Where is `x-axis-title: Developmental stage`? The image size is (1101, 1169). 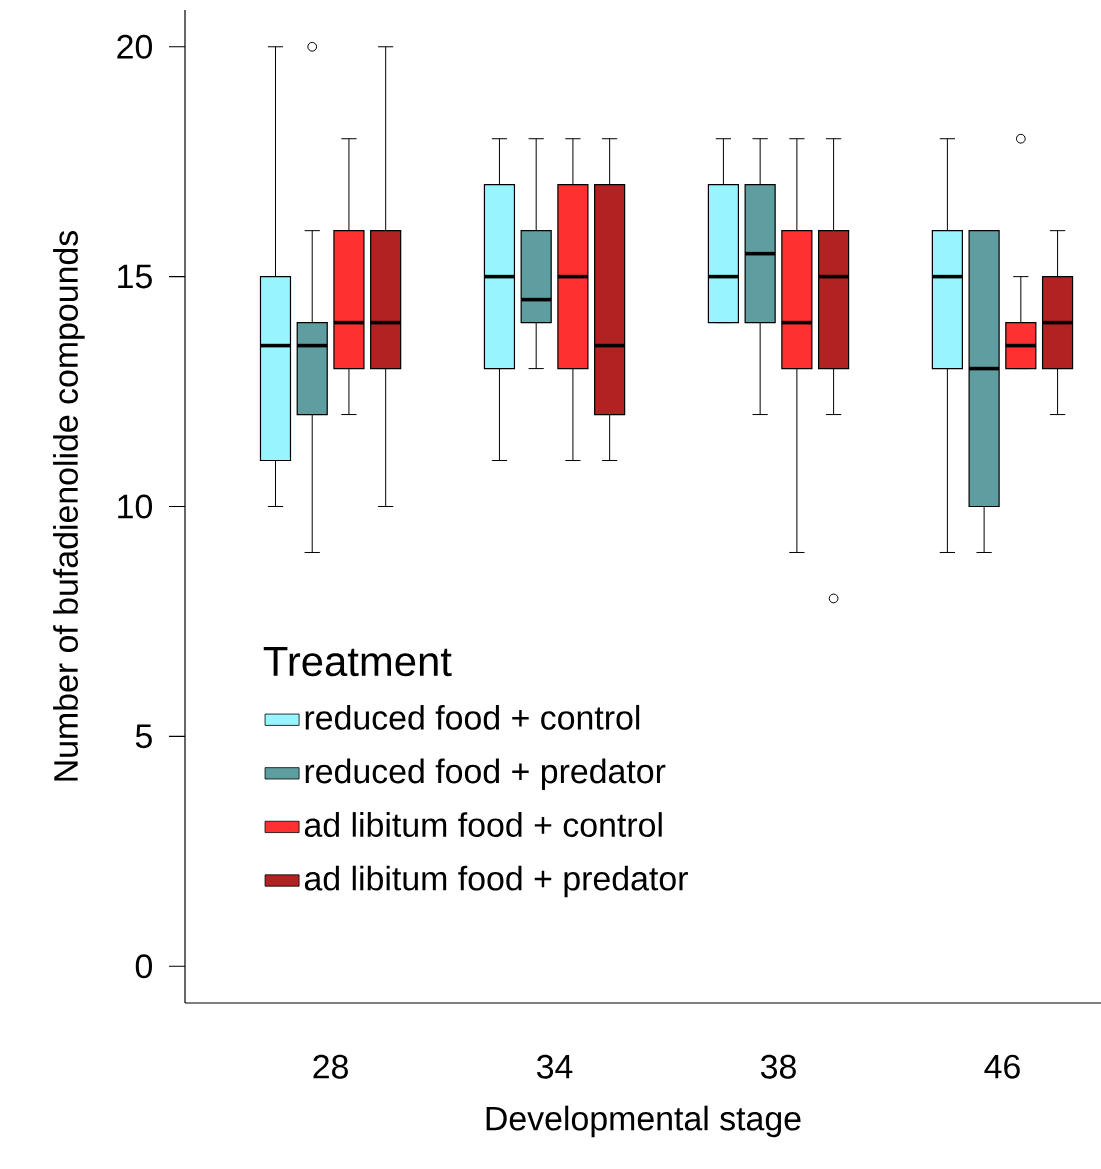
x-axis-title: Developmental stage is located at coordinates (643, 1121).